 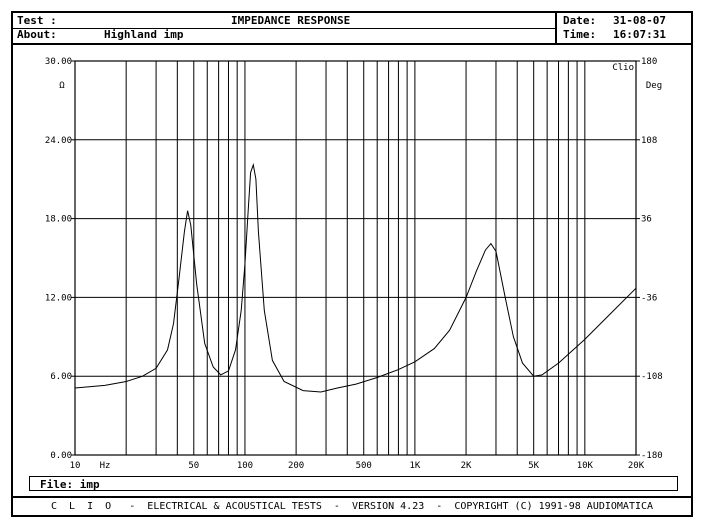 What do you see at coordinates (61, 377) in the screenshot?
I see `y-tick-label: 6.00` at bounding box center [61, 377].